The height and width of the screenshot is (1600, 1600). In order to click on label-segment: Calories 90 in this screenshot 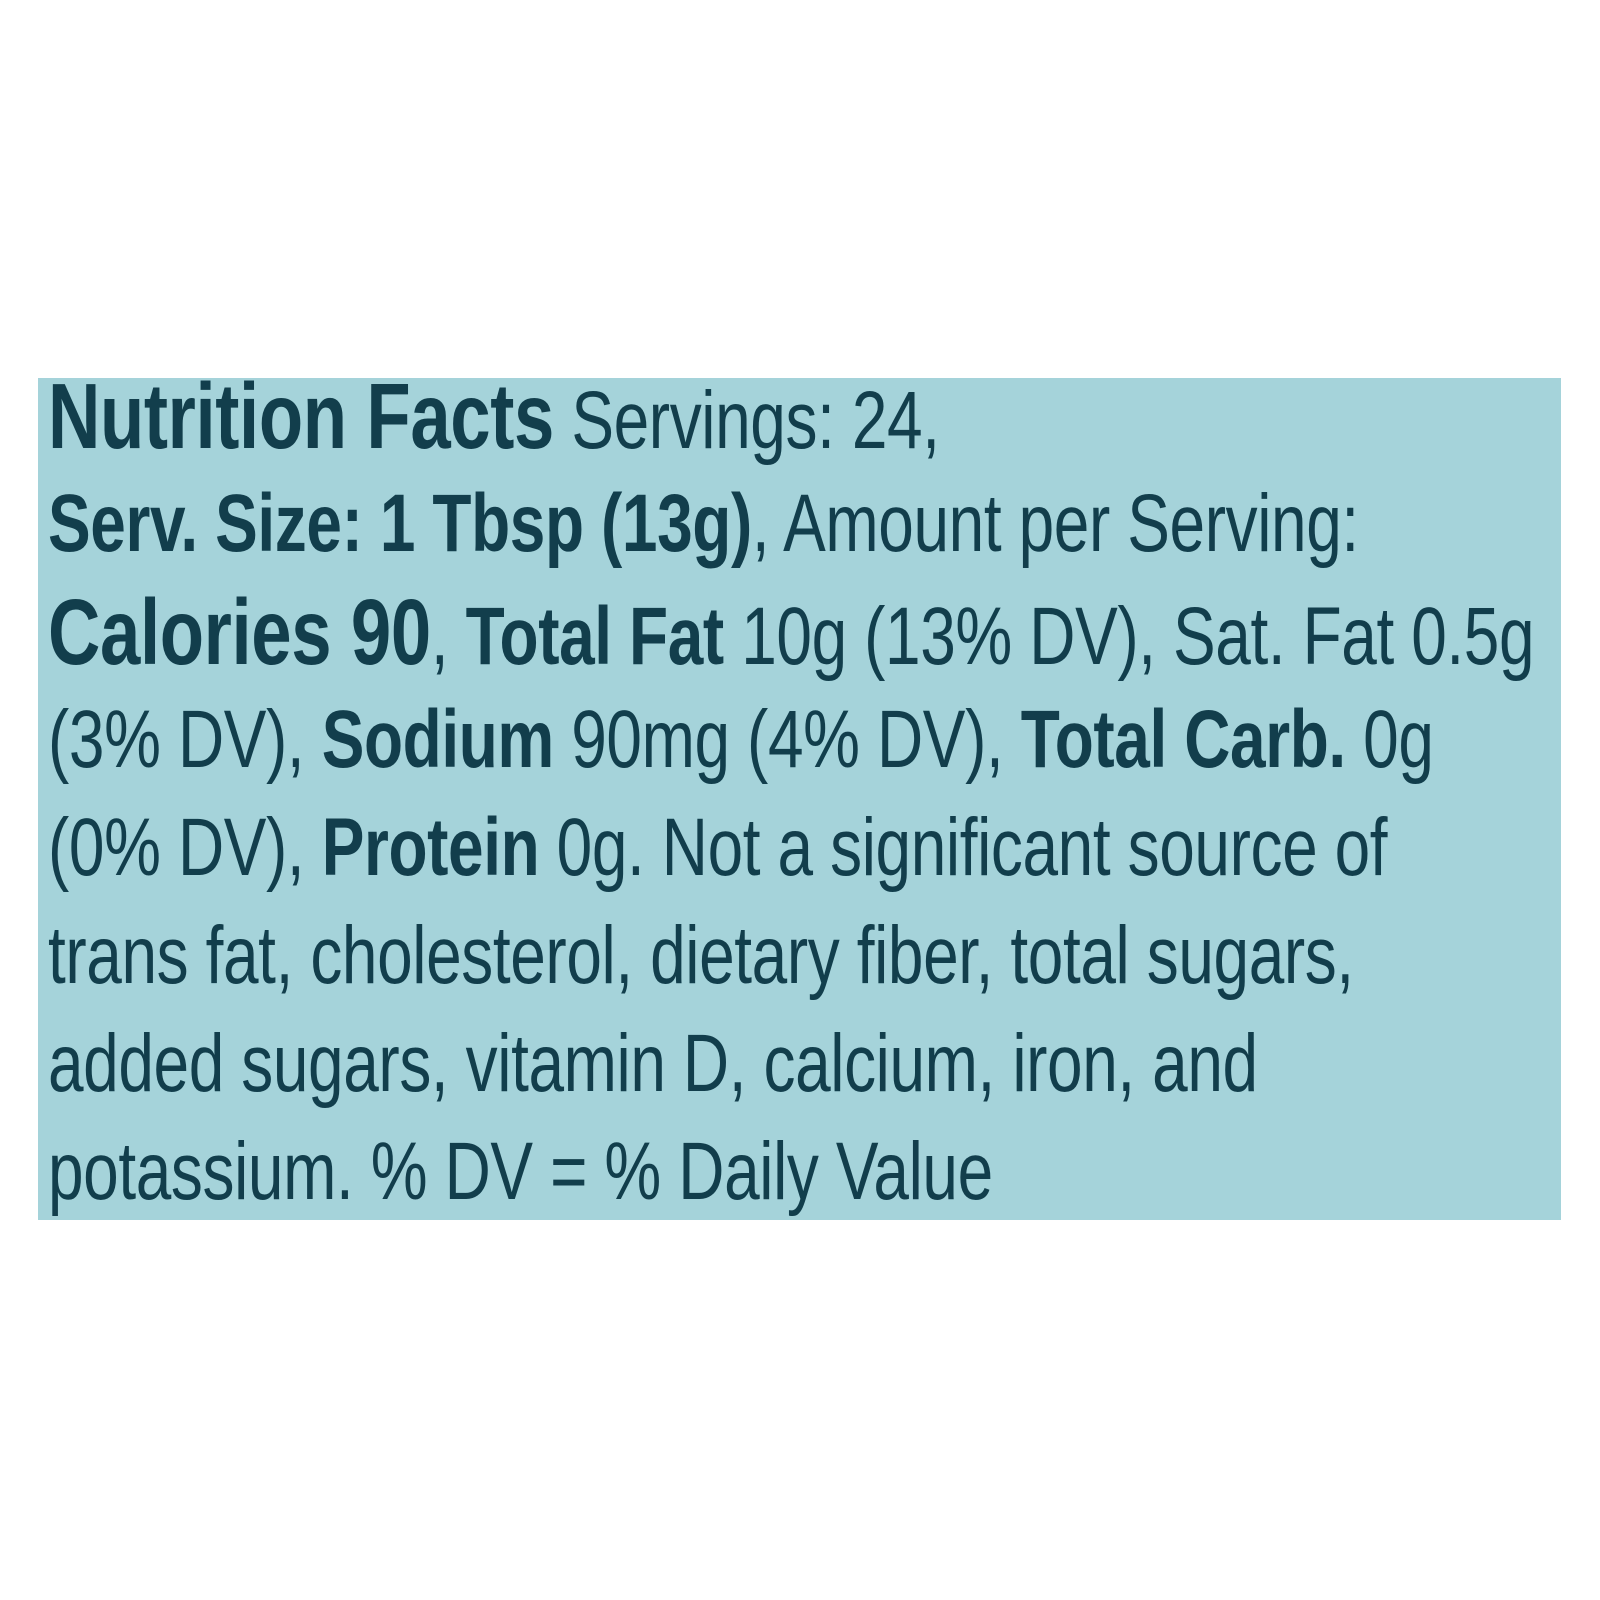, I will do `click(239, 632)`.